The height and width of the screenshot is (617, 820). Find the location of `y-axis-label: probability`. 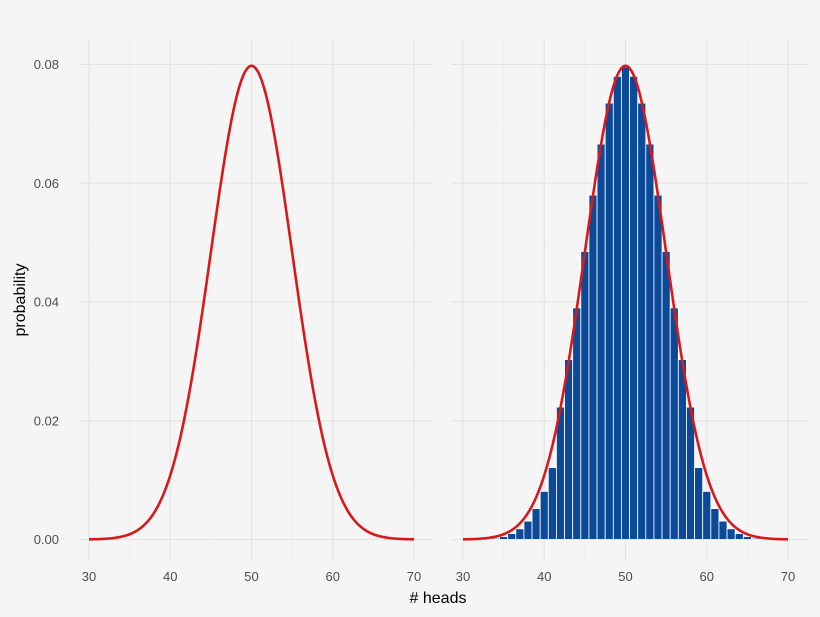

y-axis-label: probability is located at coordinates (20, 300).